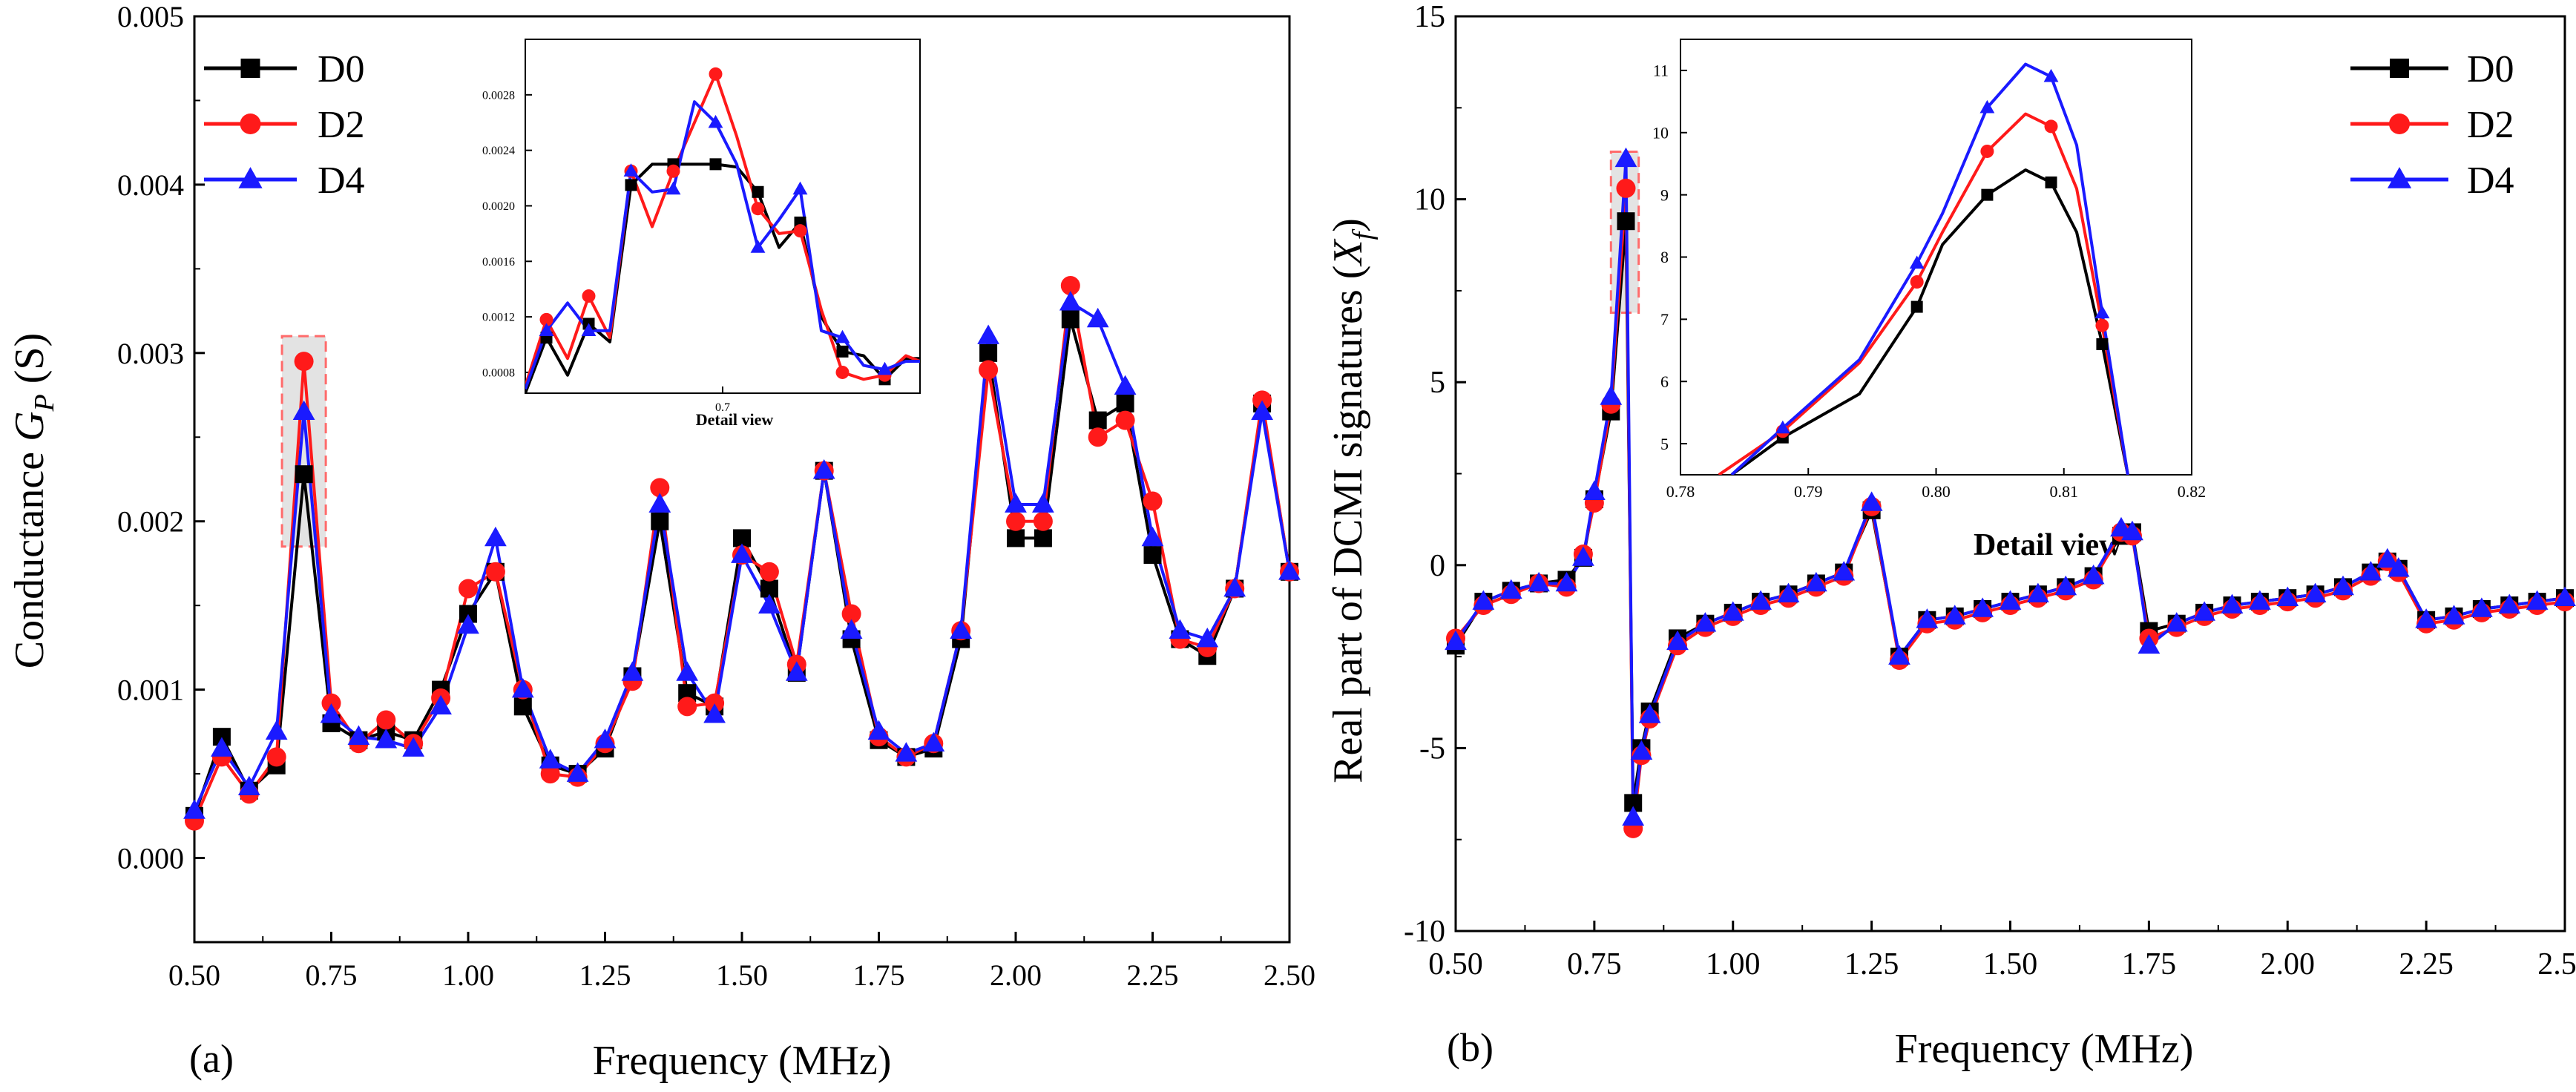  I want to click on y-tick-label: 5, so click(1437, 383).